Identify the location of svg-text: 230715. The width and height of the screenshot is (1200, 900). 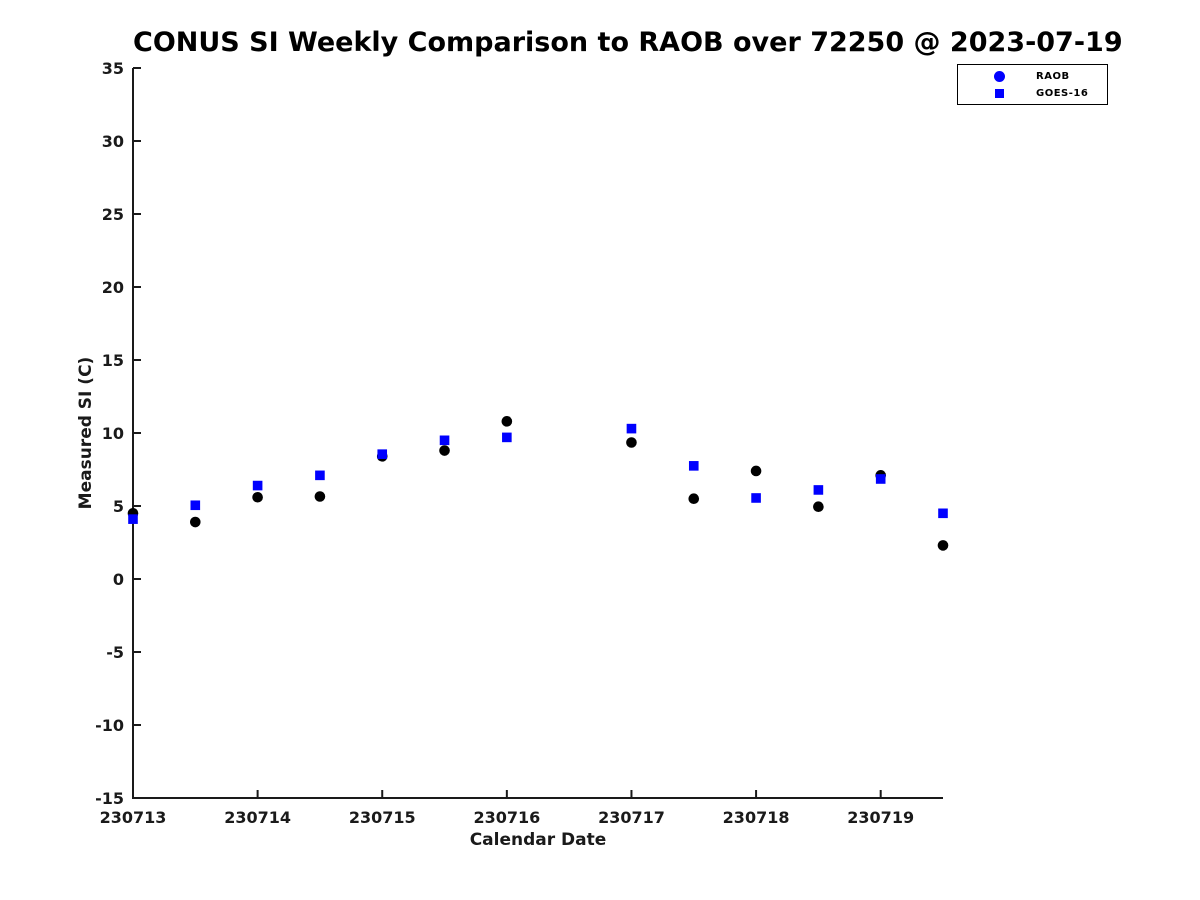
(382, 817).